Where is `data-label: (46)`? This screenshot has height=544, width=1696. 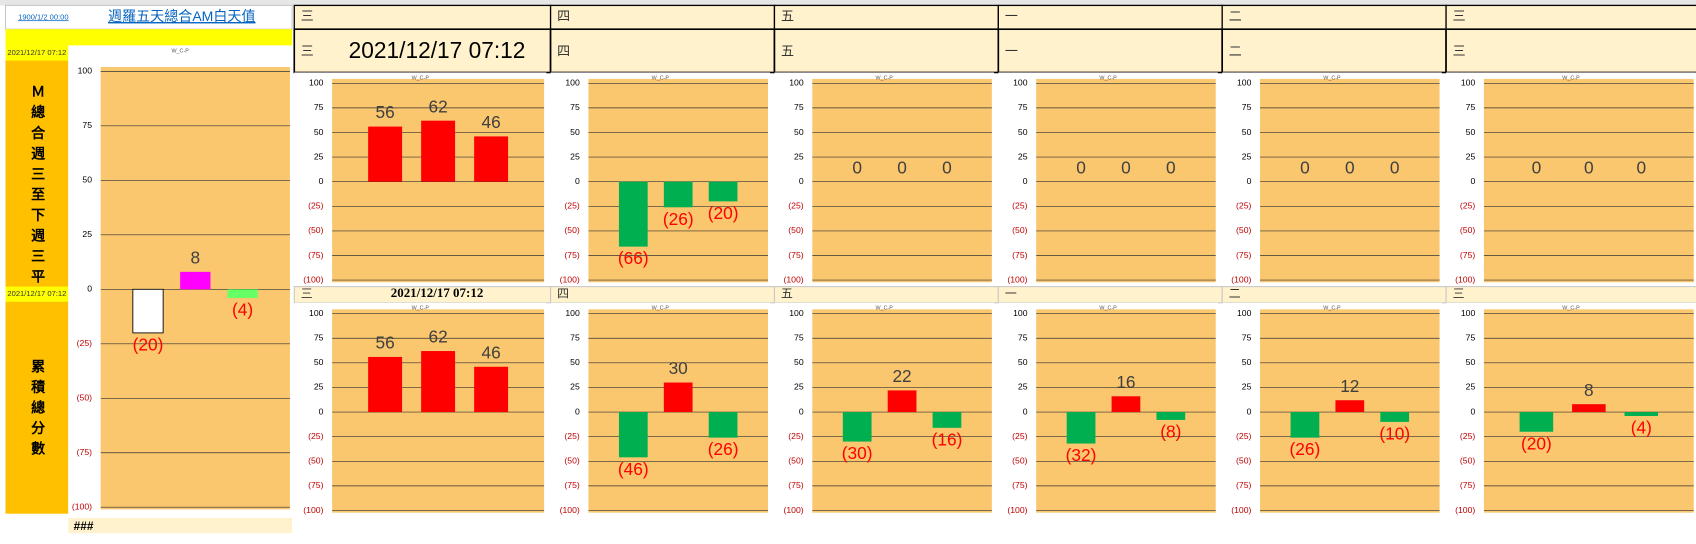
data-label: (46) is located at coordinates (633, 469).